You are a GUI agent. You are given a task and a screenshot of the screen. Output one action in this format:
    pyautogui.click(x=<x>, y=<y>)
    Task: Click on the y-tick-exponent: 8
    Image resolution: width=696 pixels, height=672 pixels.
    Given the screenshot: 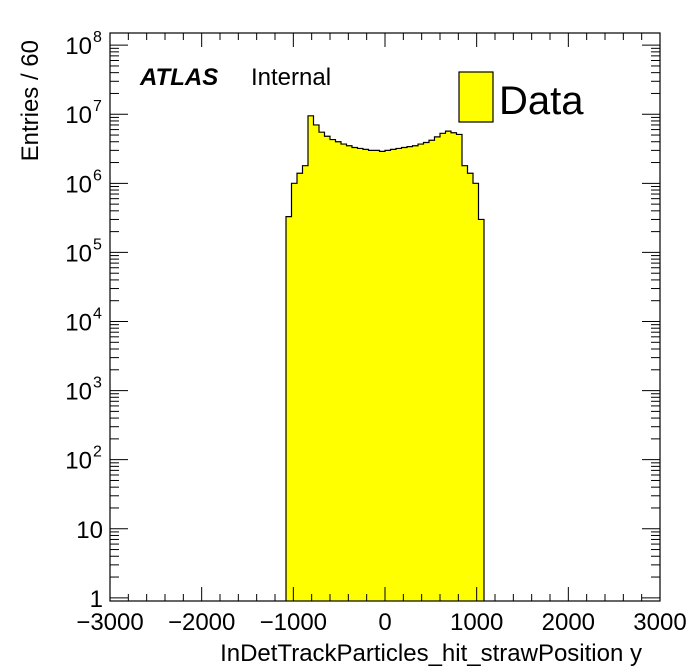 What is the action you would take?
    pyautogui.click(x=97, y=37)
    